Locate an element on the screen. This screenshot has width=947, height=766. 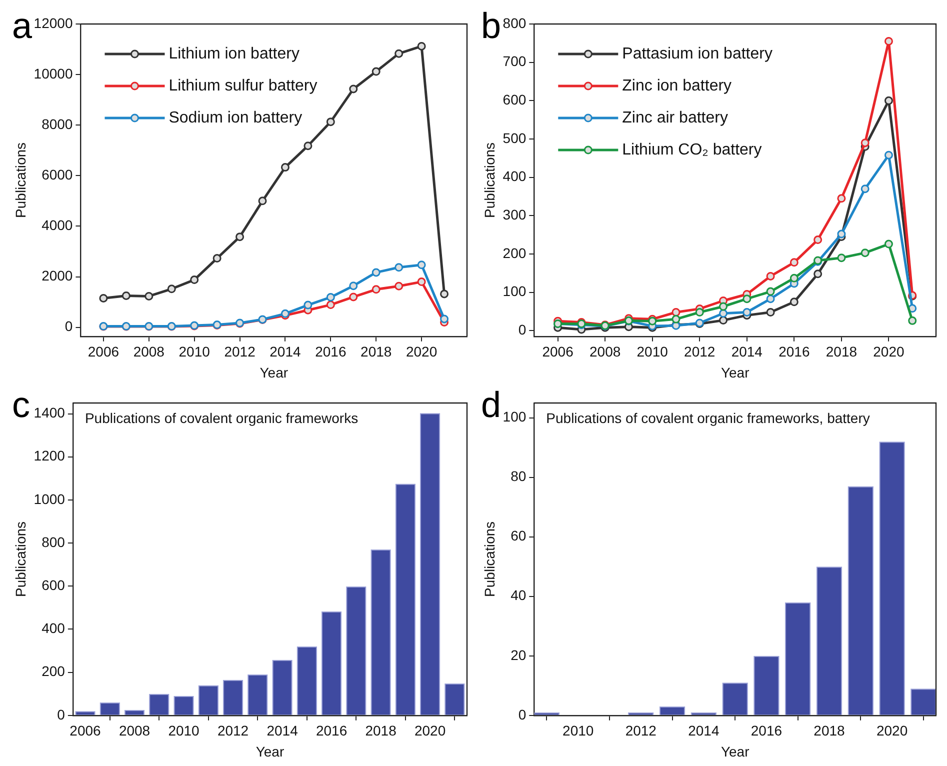
y-tick-label: 12000 is located at coordinates (53, 22).